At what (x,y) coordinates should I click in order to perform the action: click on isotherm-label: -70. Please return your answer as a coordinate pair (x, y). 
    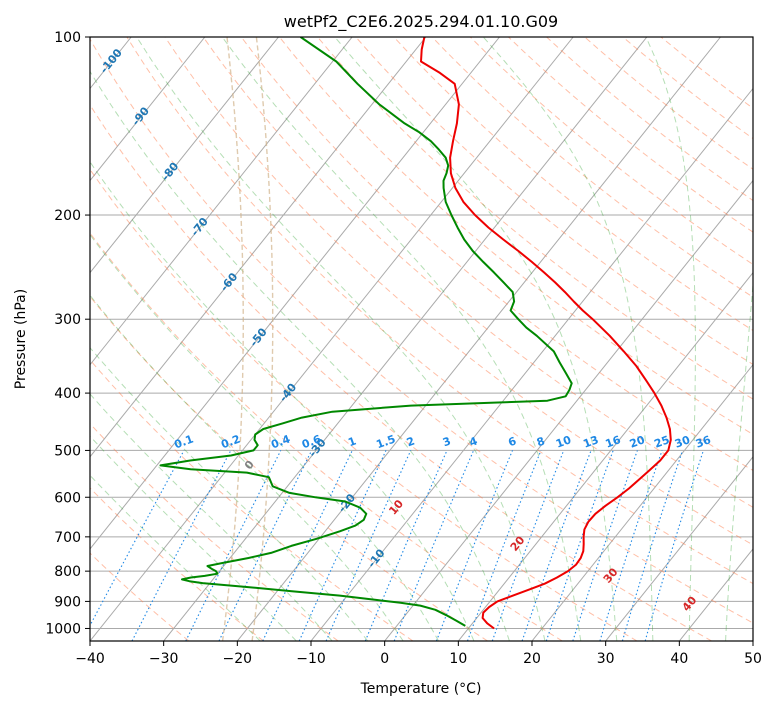
    Looking at the image, I should click on (199, 227).